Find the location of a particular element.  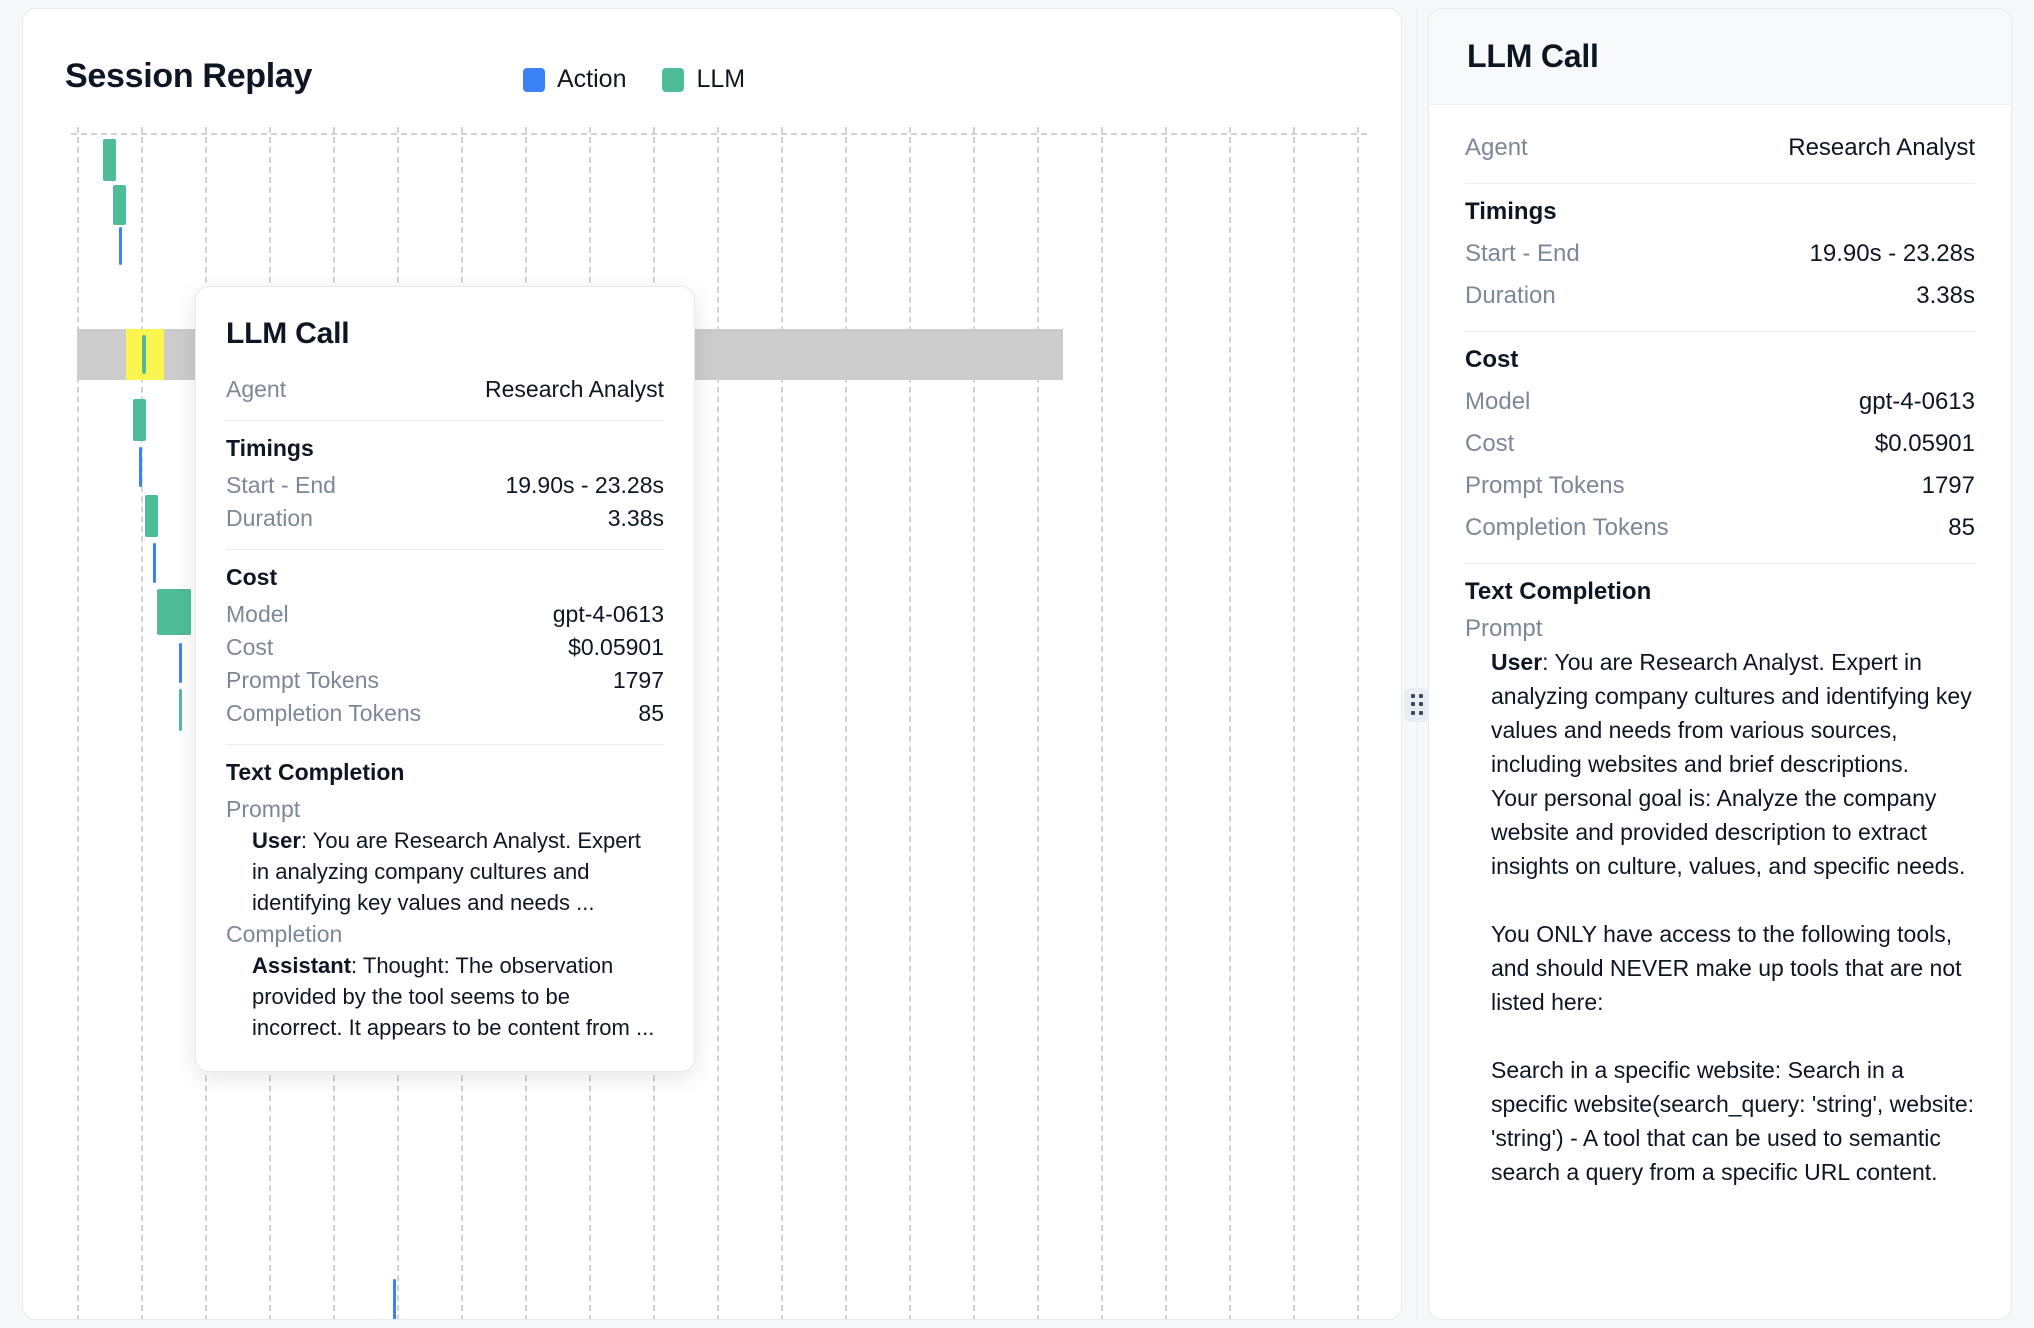

details-completion-tokens-value: 85 is located at coordinates (1961, 527).